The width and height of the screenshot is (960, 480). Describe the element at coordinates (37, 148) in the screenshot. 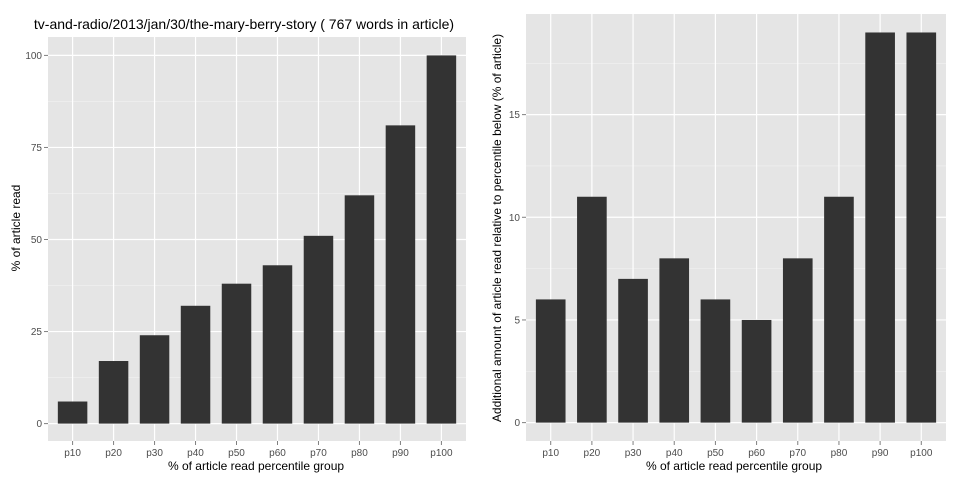

I see `y-tick-label: 75` at that location.